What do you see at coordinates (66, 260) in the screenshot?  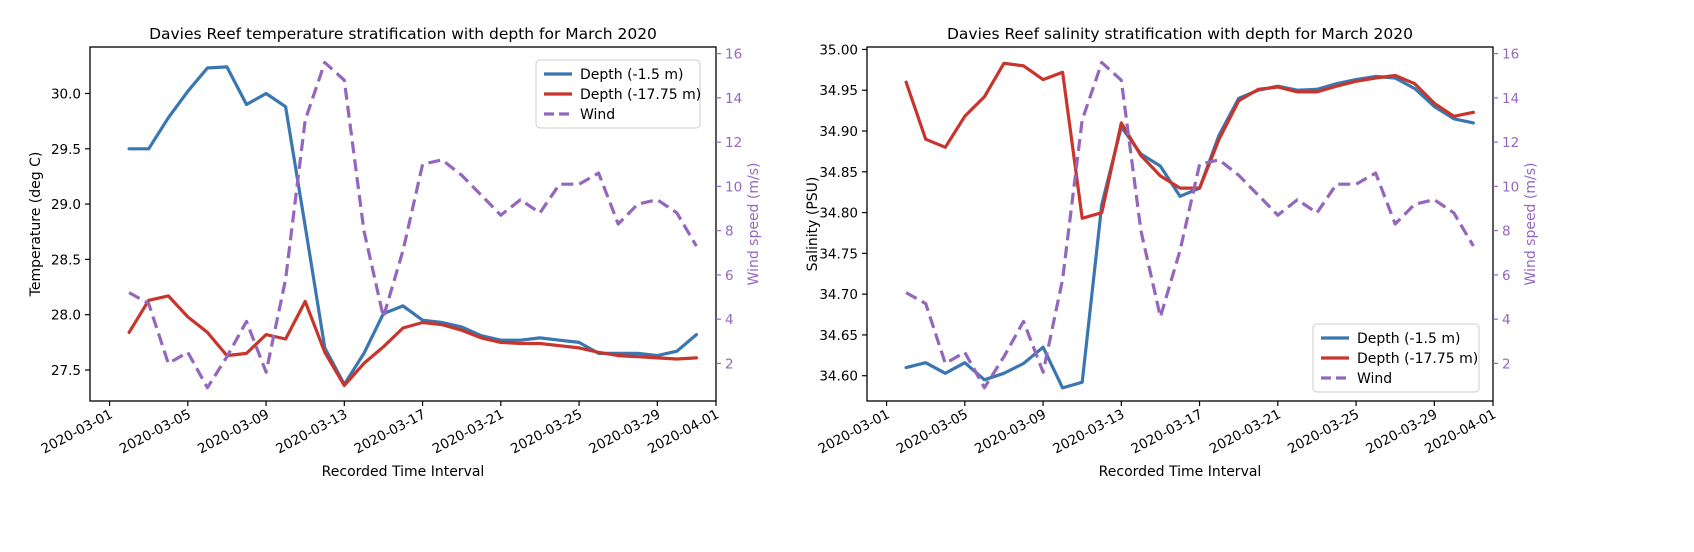 I see `y-tick-label: 28.5` at bounding box center [66, 260].